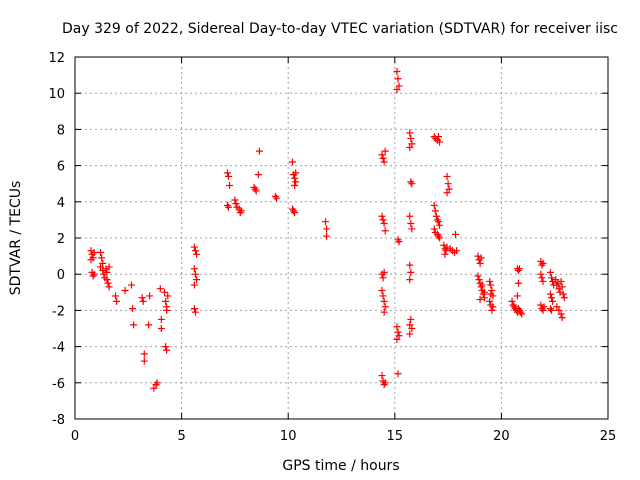 The image size is (640, 480). Describe the element at coordinates (58, 311) in the screenshot. I see `y-tick-label: -2` at that location.